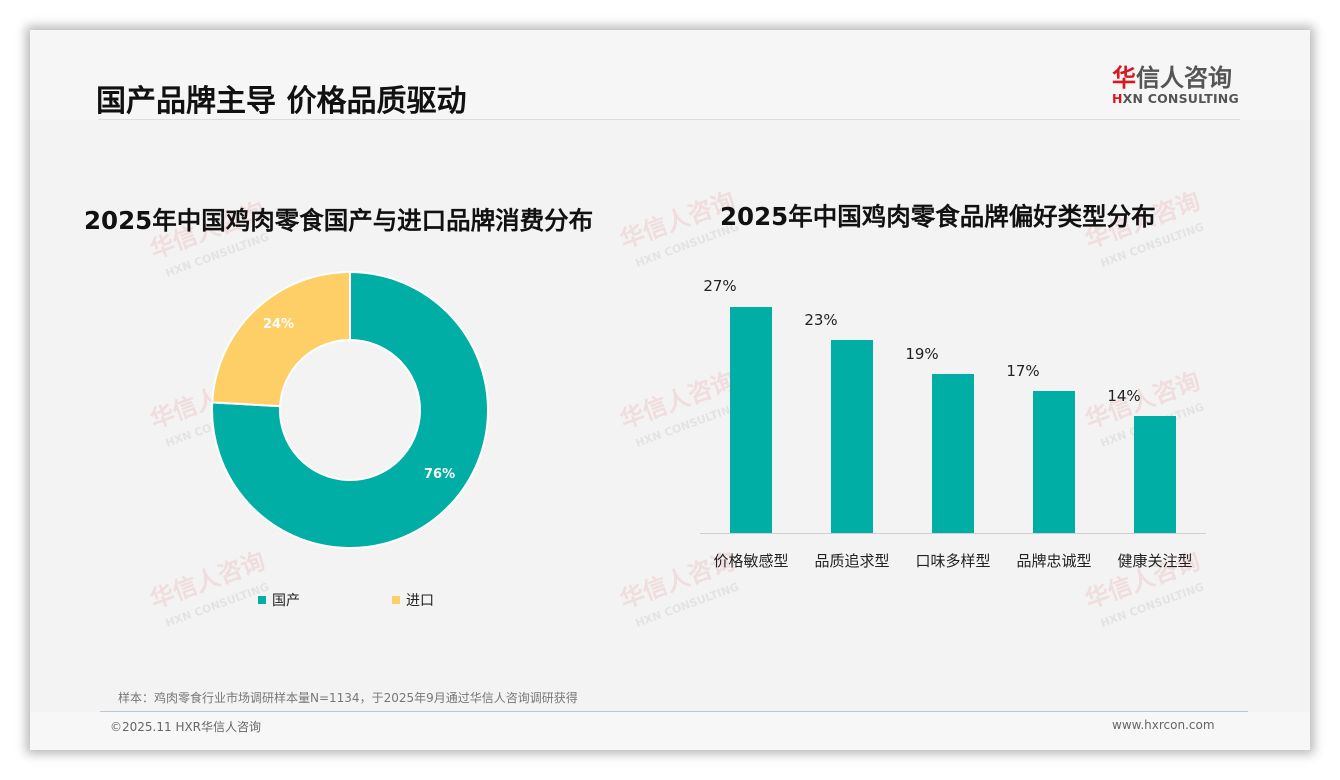 The height and width of the screenshot is (780, 1340). Describe the element at coordinates (1155, 561) in the screenshot. I see `bar-category: 健康关注型` at that location.